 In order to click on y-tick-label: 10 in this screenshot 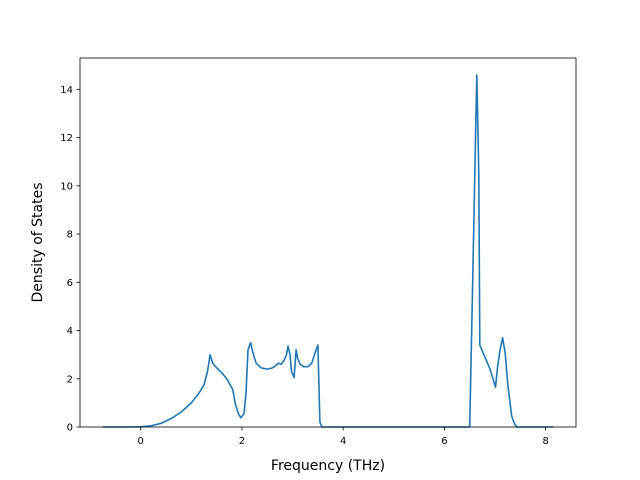, I will do `click(66, 186)`.